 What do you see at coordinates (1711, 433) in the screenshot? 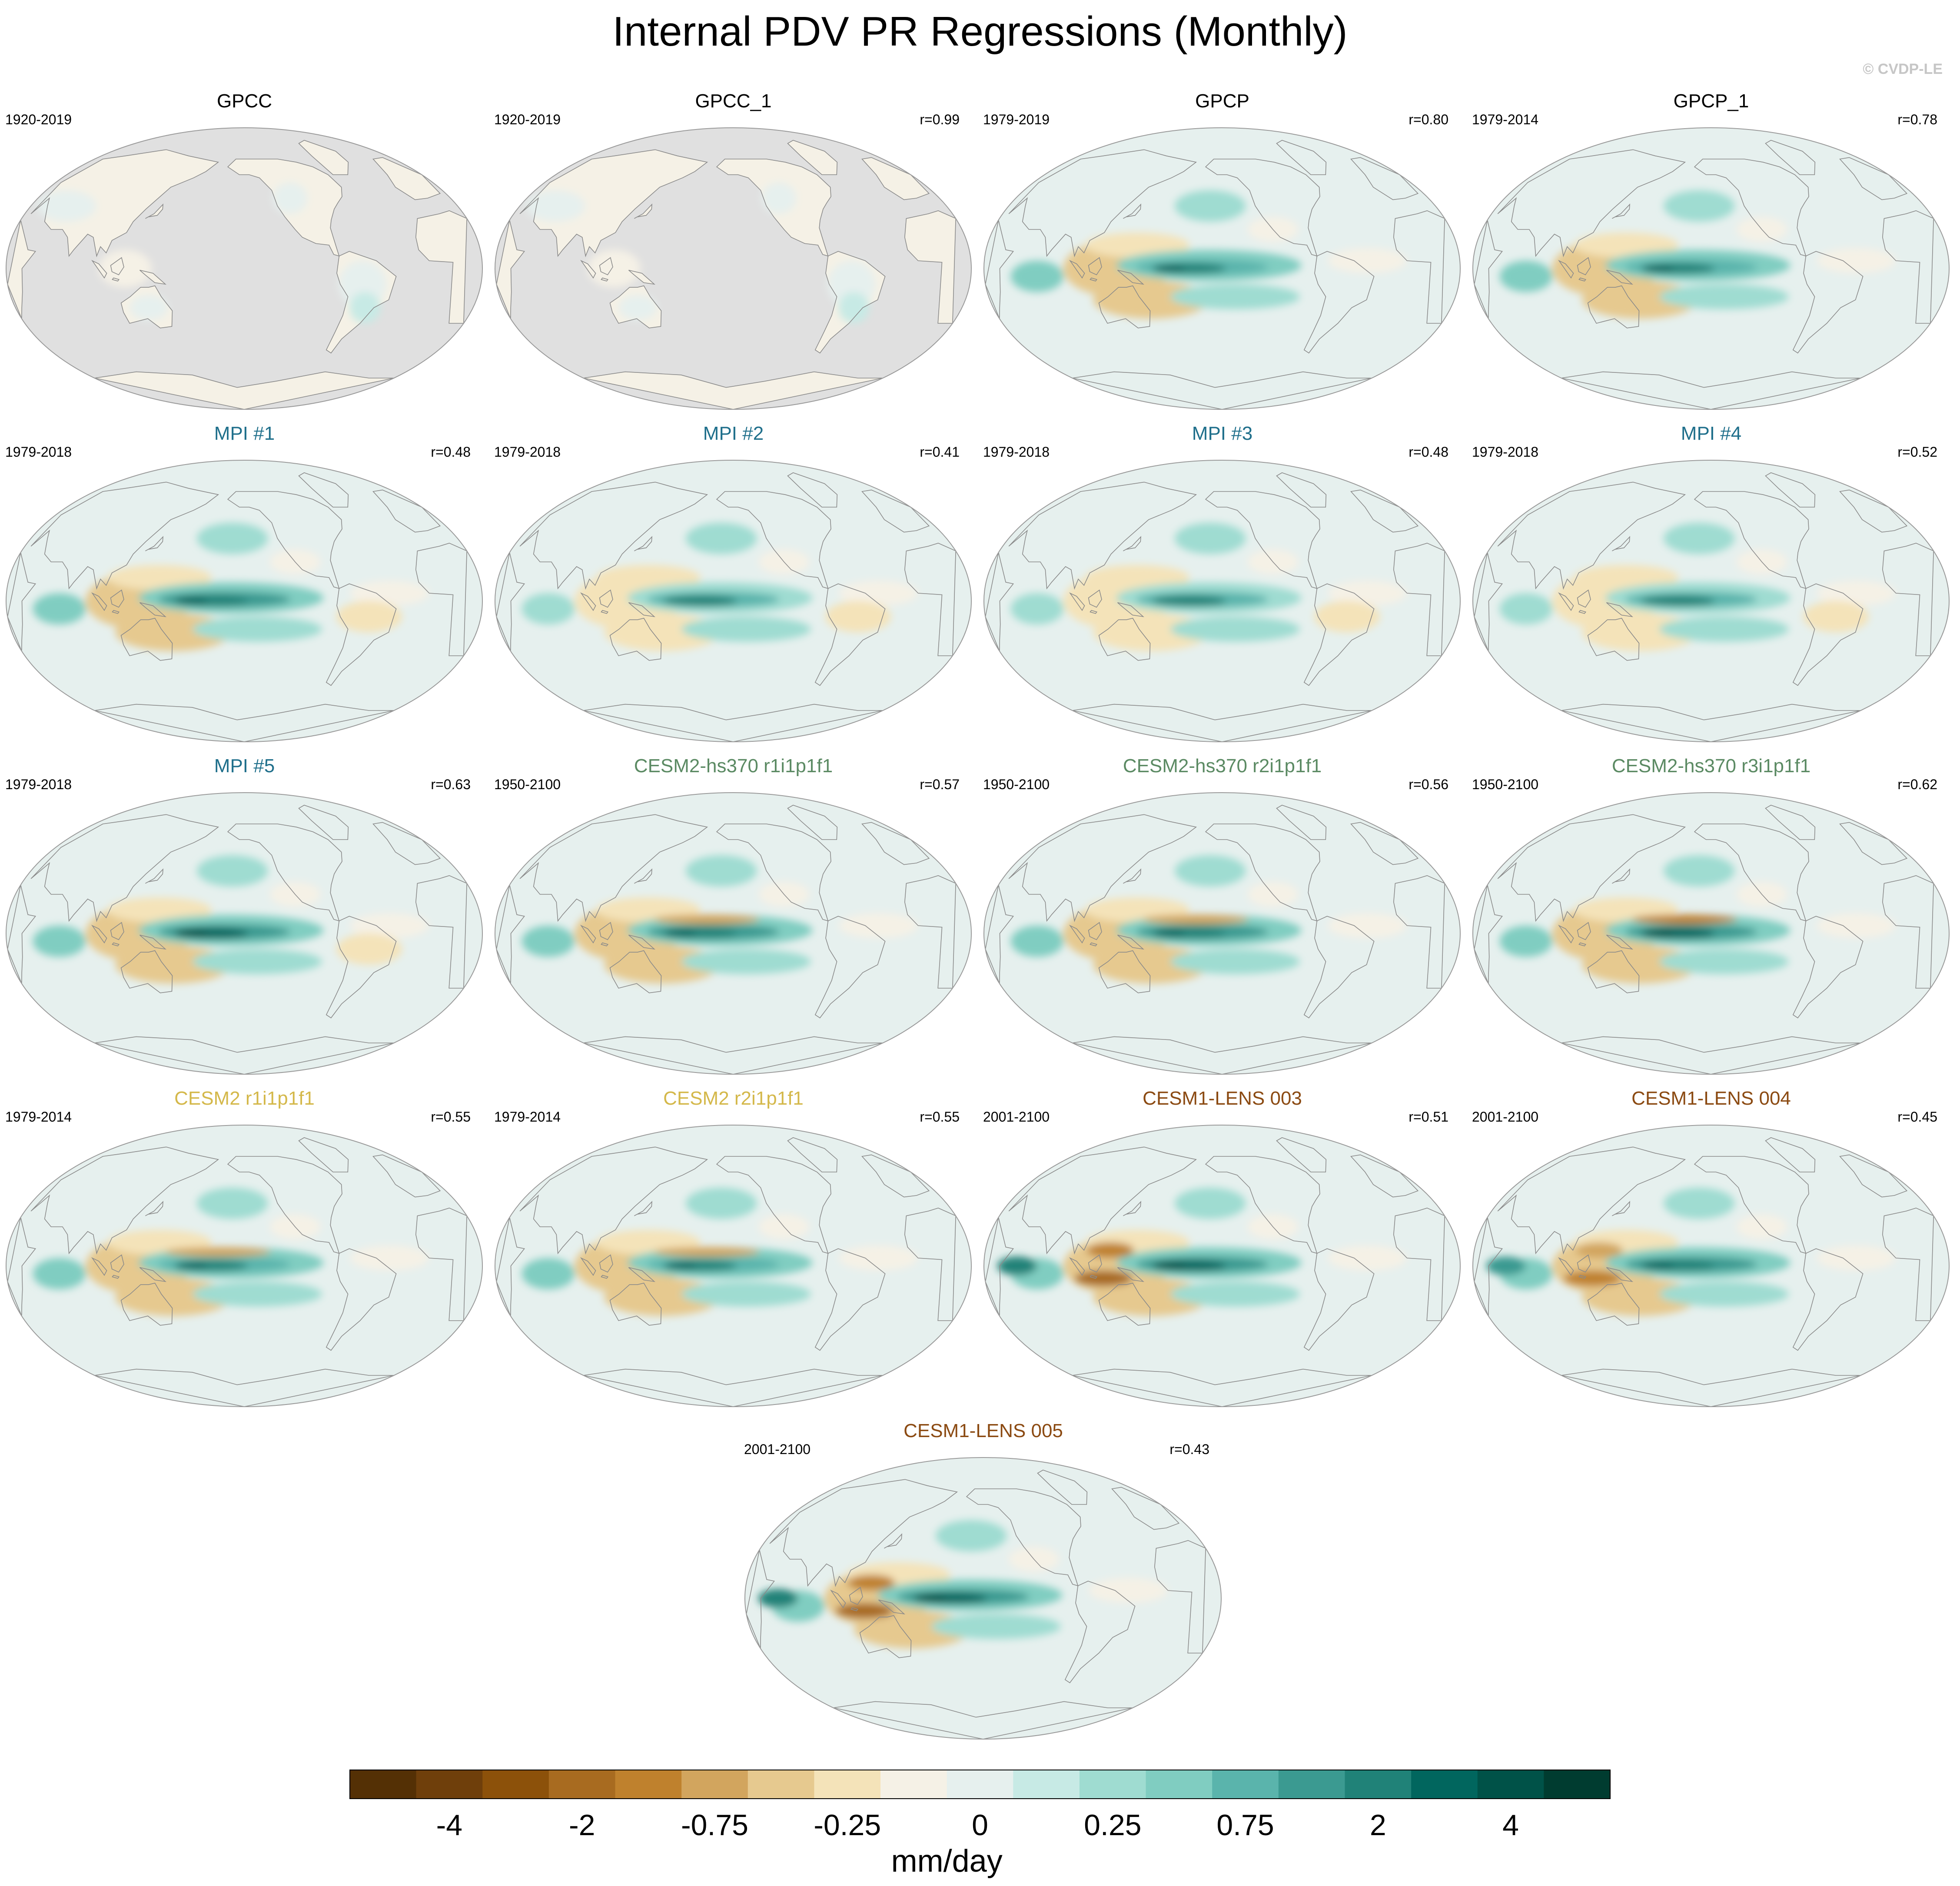
I see `panel-title: MPI #4` at bounding box center [1711, 433].